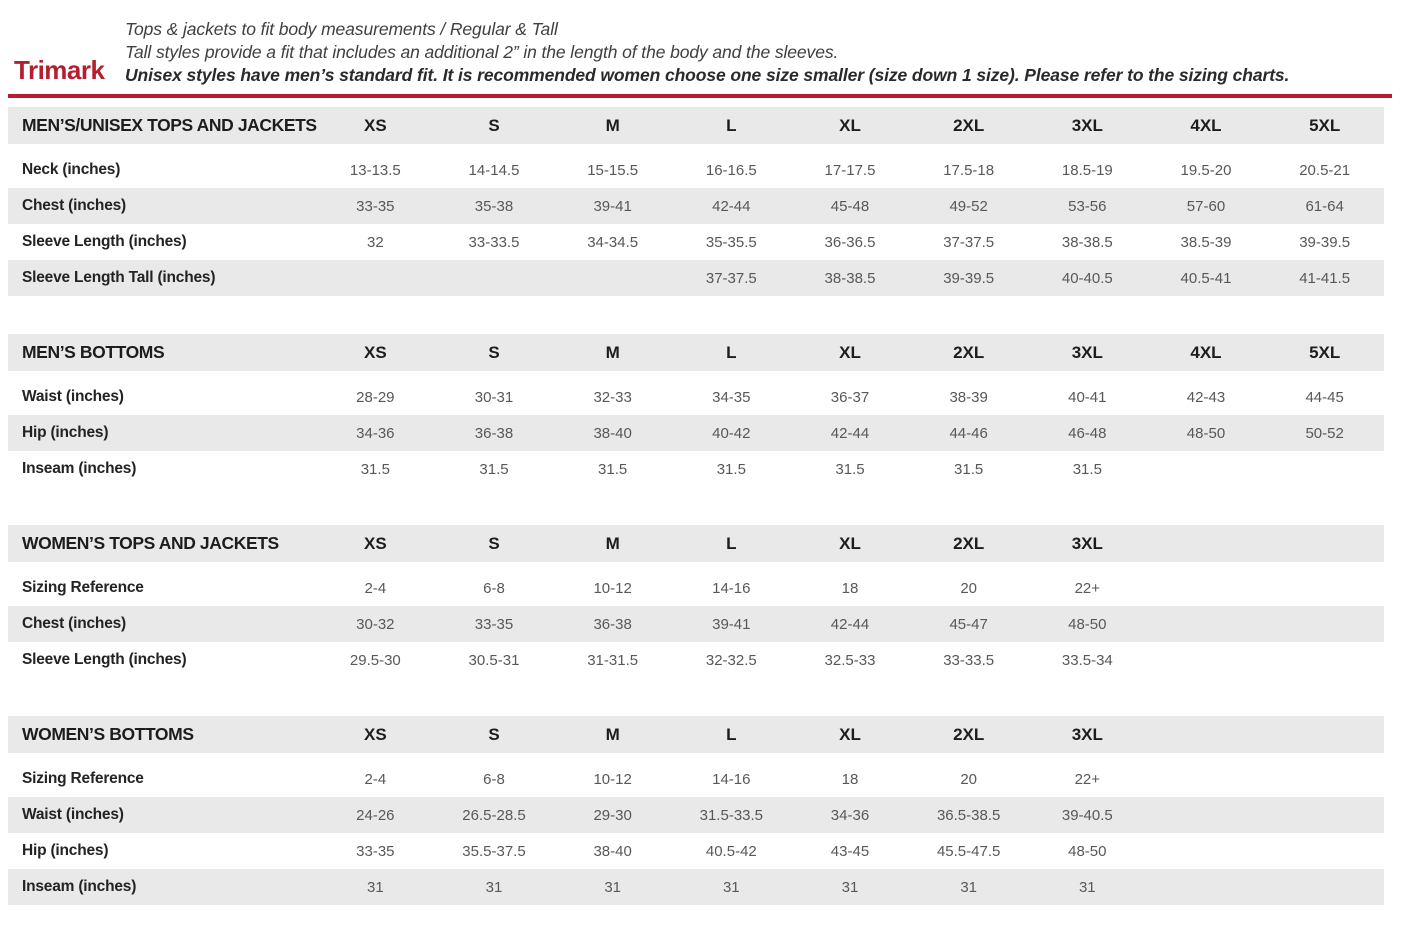  What do you see at coordinates (1324, 206) in the screenshot?
I see `size-value: 61-64` at bounding box center [1324, 206].